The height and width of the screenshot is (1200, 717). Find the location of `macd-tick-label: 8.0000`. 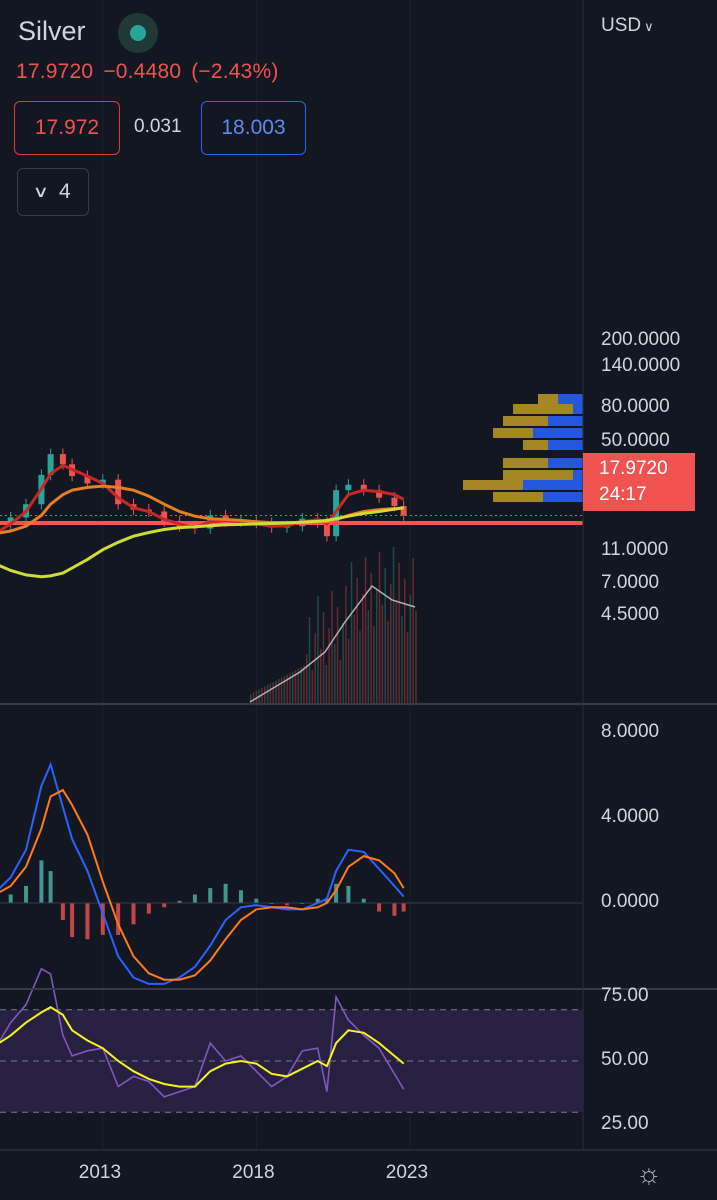

macd-tick-label: 8.0000 is located at coordinates (630, 731).